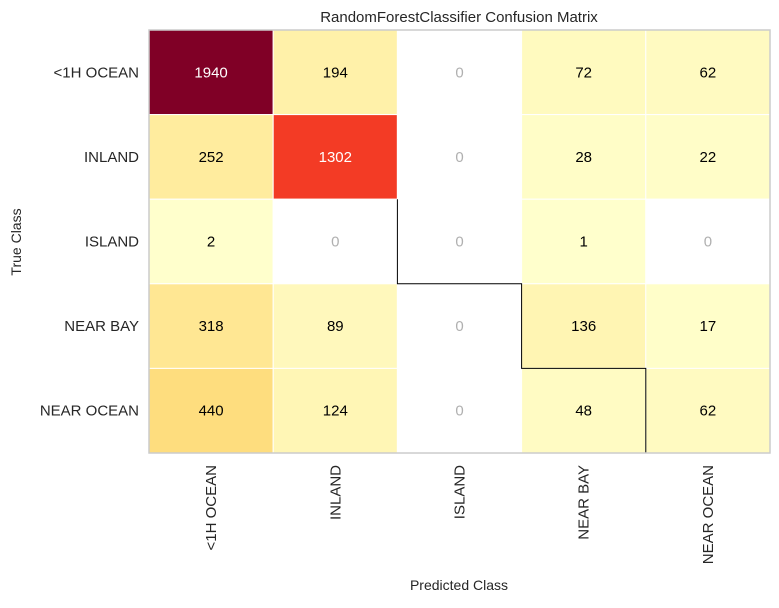 This screenshot has width=779, height=608. I want to click on cell-value-label: 136, so click(583, 326).